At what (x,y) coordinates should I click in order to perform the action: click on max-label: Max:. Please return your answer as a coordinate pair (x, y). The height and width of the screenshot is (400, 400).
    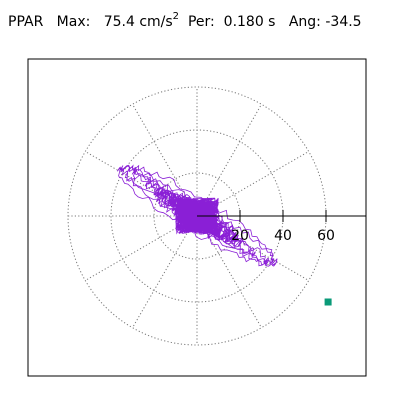
    Looking at the image, I should click on (73, 22).